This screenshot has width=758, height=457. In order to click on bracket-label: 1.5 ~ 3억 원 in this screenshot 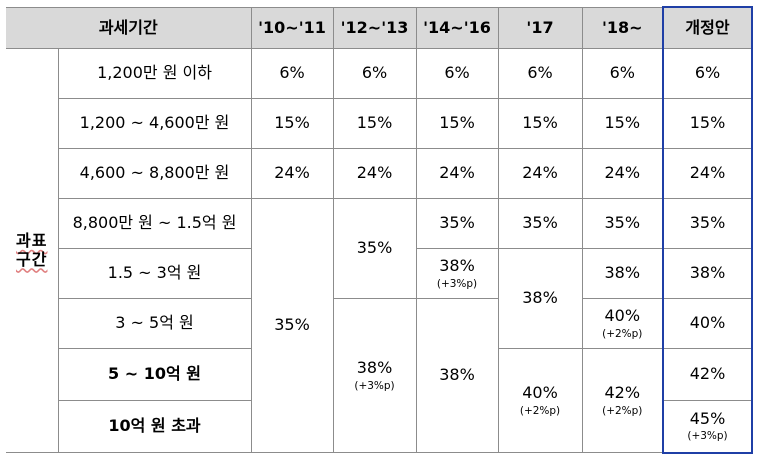, I will do `click(154, 273)`.